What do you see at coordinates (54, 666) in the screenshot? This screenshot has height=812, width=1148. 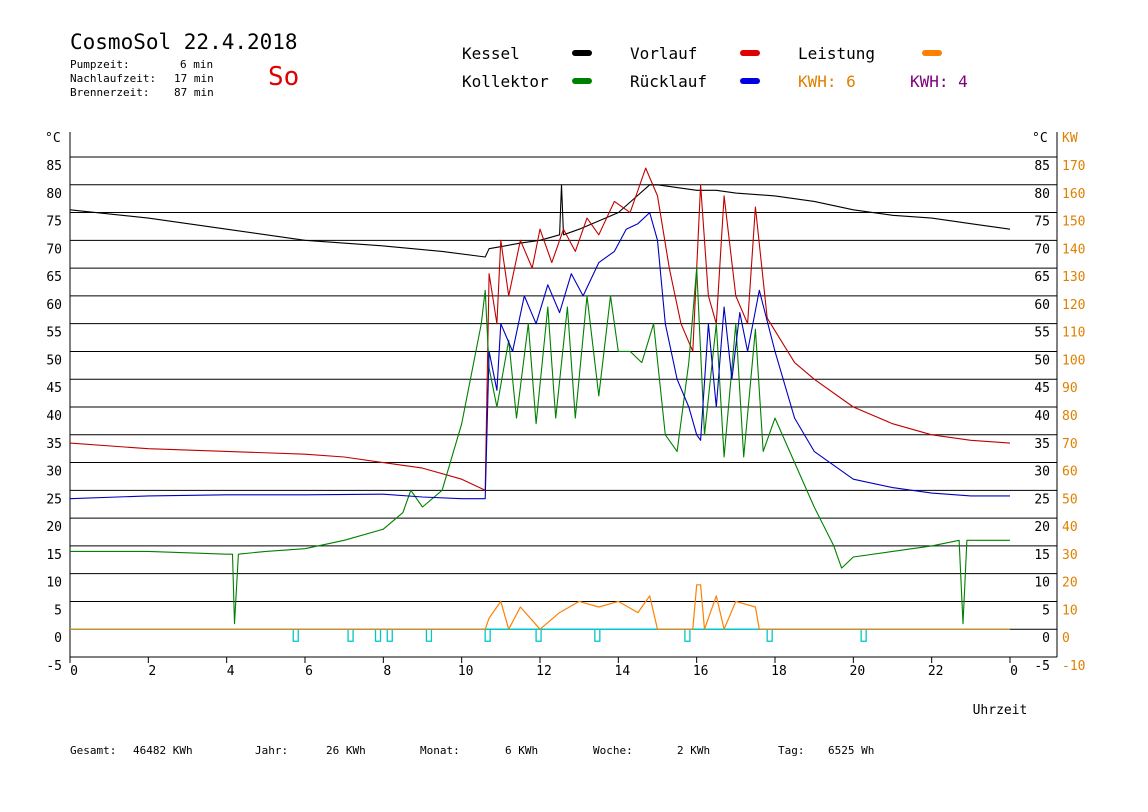 I see `y-tick-label-left: -5` at bounding box center [54, 666].